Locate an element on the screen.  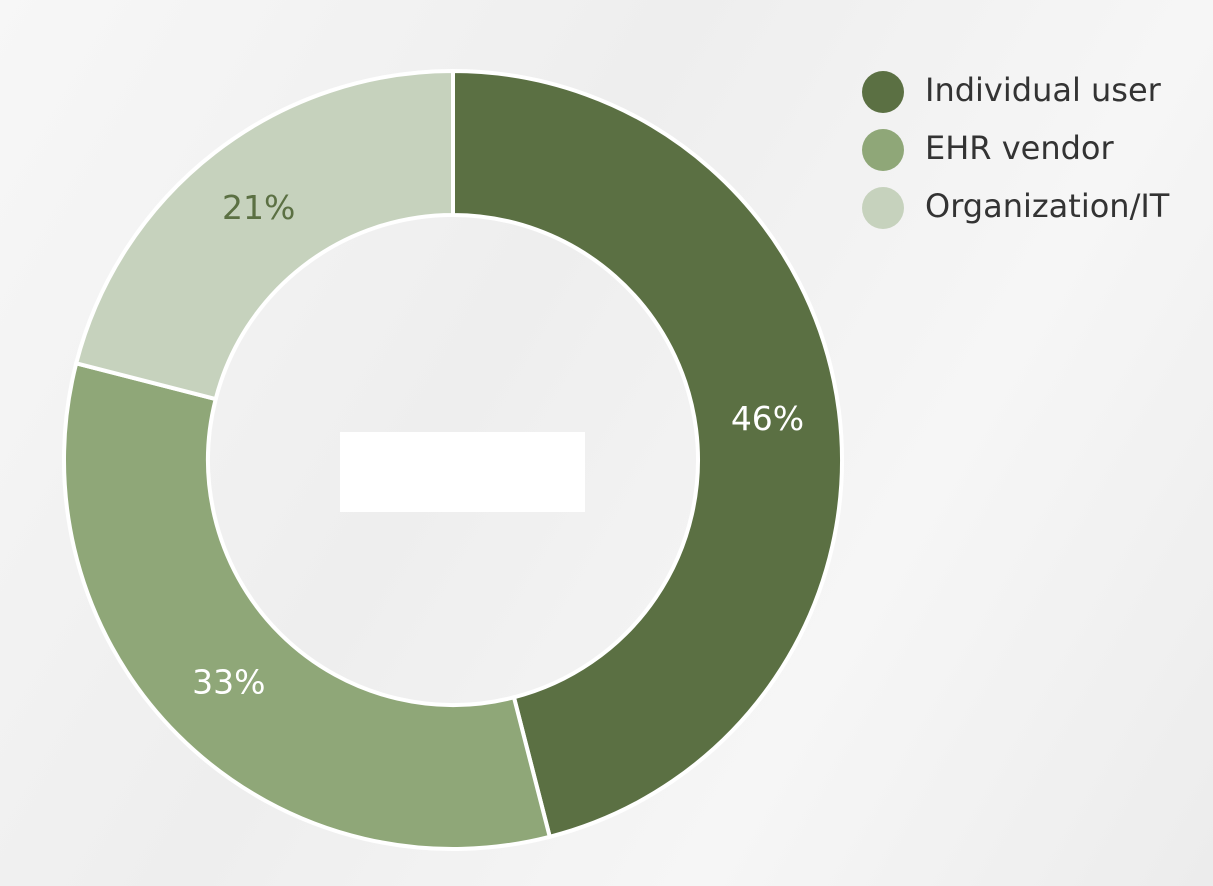
legend-label: EHR vendor is located at coordinates (1019, 148).